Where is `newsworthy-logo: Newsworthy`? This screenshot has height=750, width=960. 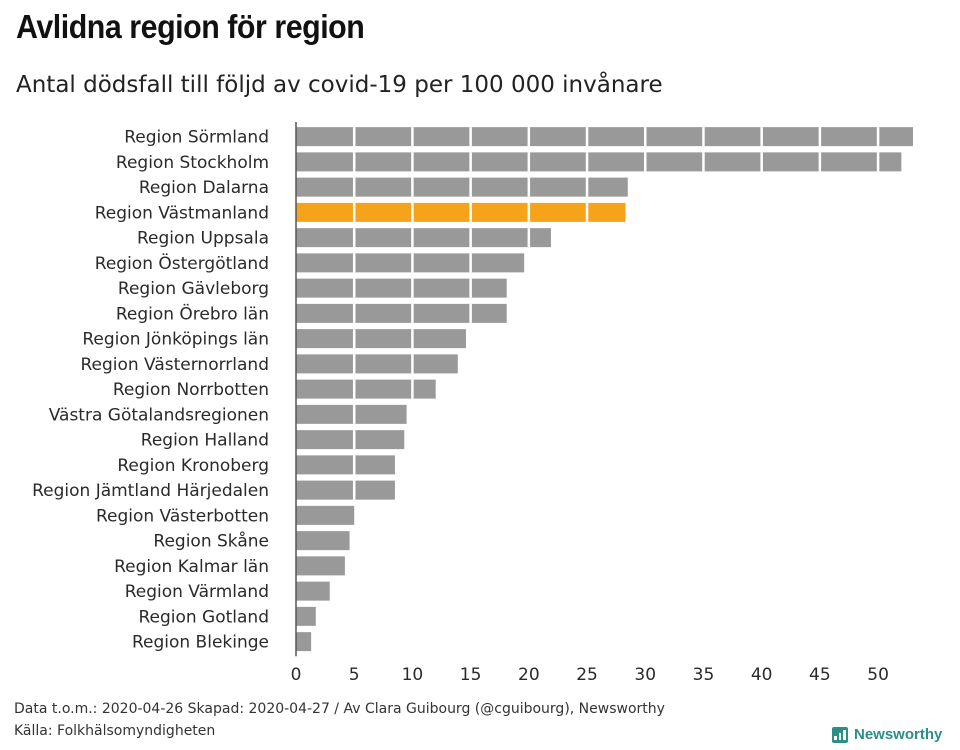 newsworthy-logo: Newsworthy is located at coordinates (887, 734).